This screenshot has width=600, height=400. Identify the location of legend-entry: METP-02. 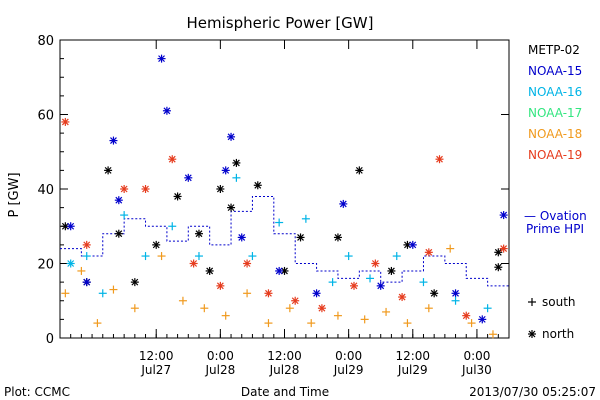
(554, 50).